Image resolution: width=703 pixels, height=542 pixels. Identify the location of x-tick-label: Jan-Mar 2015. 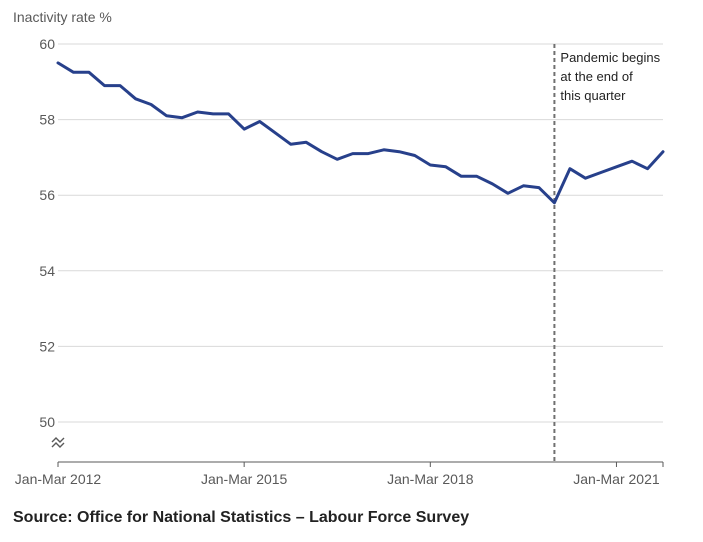
(244, 479).